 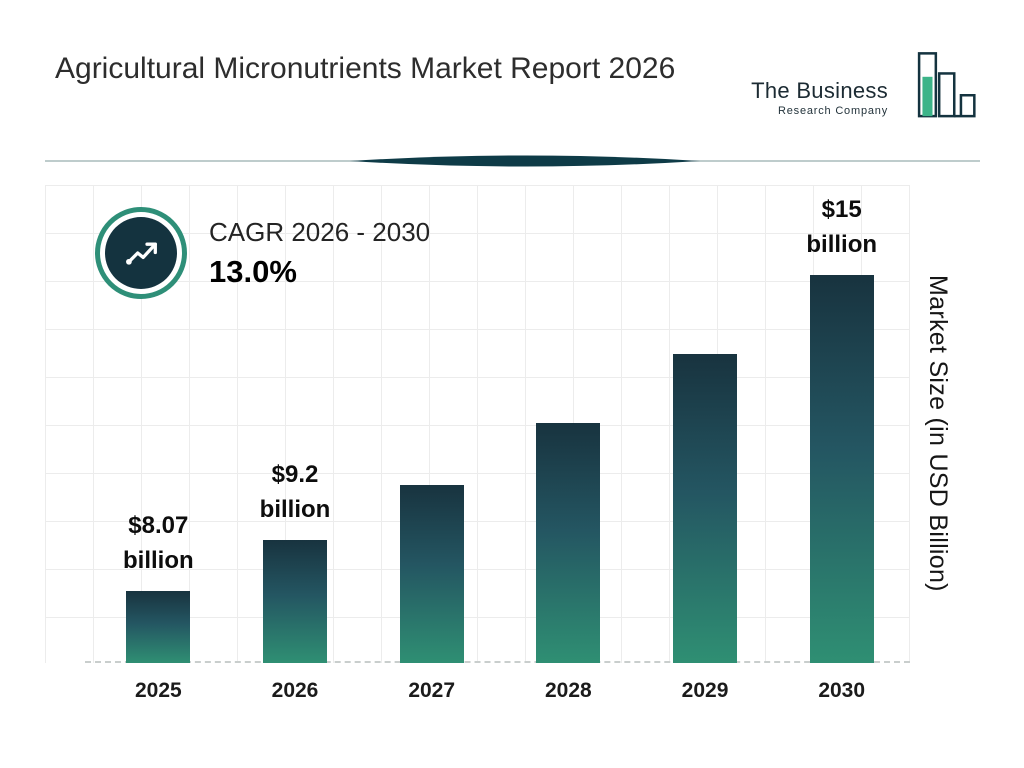 I want to click on x-tick-label: 2028, so click(x=568, y=690).